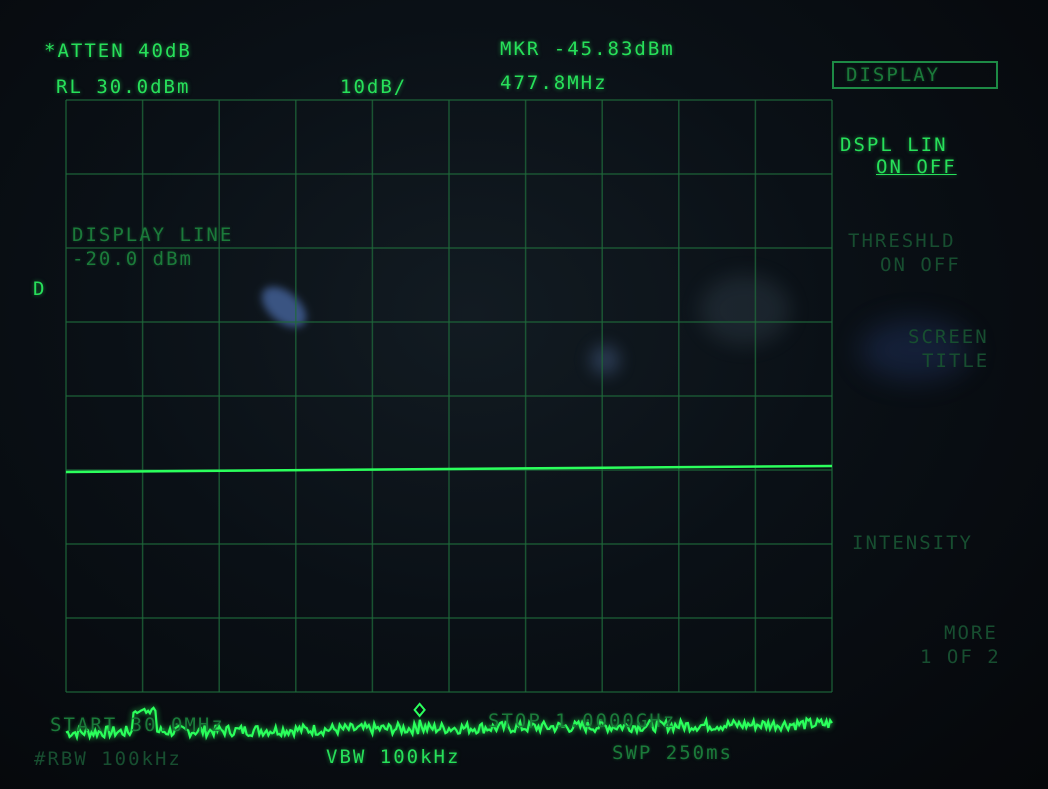 The image size is (1048, 789). What do you see at coordinates (393, 757) in the screenshot?
I see `vbw-readout: VBW 100kHz` at bounding box center [393, 757].